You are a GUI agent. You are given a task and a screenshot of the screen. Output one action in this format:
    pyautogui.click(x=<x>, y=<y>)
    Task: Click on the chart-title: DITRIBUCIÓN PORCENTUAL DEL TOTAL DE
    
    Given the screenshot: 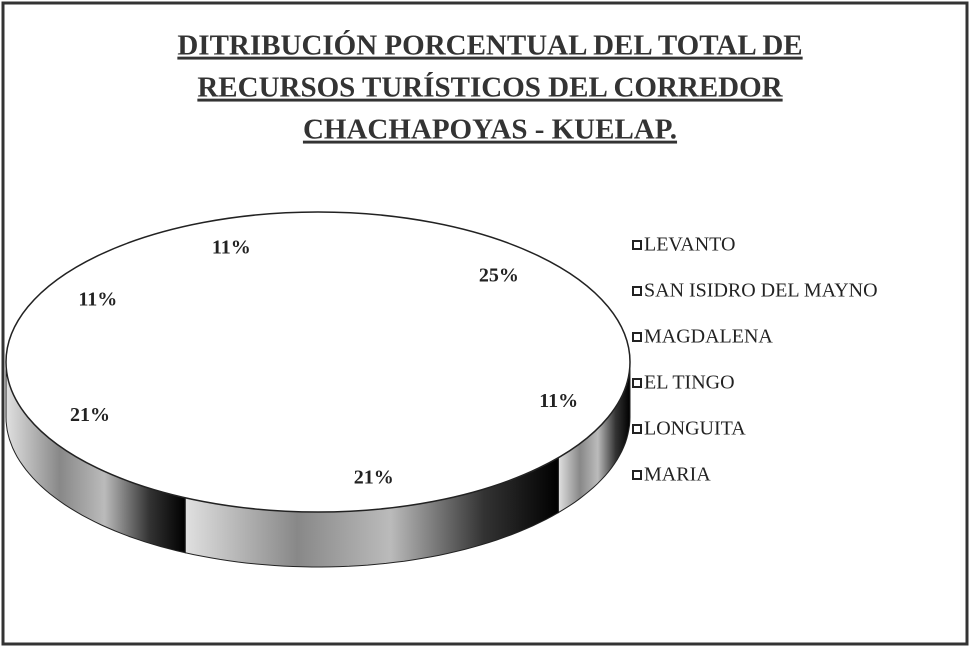 What is the action you would take?
    pyautogui.click(x=489, y=45)
    